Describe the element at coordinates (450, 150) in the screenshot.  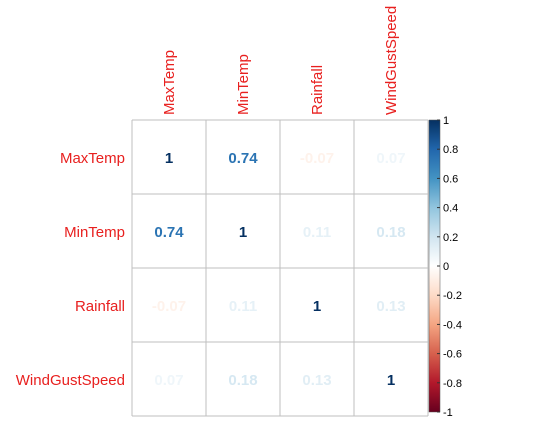
I see `colorbar-tick-label: 0.8` at that location.